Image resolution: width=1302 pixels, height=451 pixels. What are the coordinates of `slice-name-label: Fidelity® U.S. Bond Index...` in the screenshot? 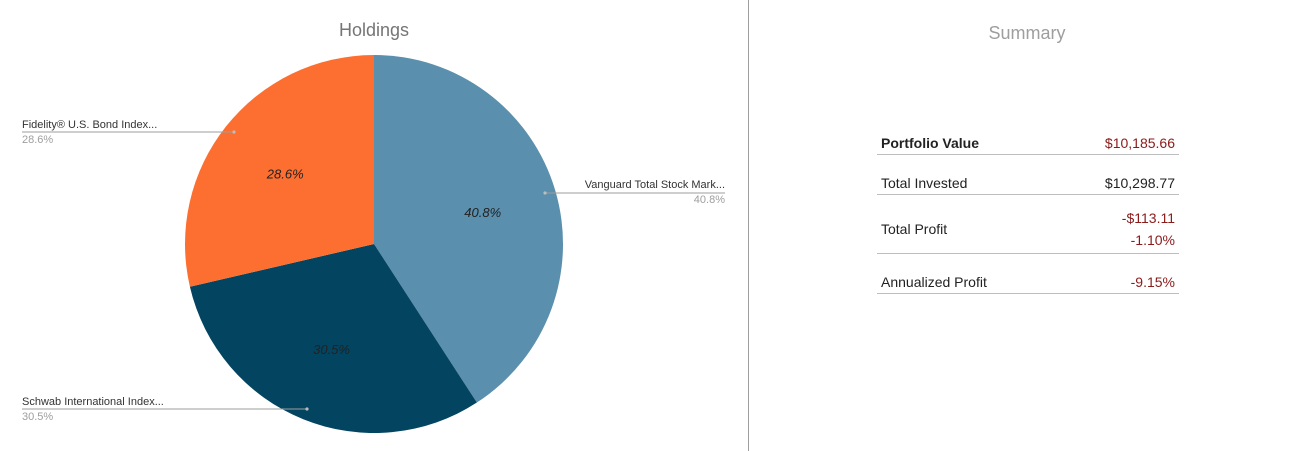 It's located at (89, 125).